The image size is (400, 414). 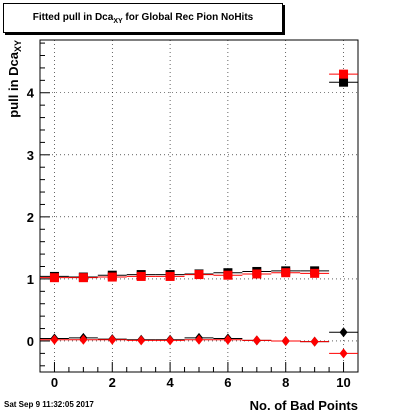 What do you see at coordinates (118, 21) in the screenshot?
I see `title-subscript: XY` at bounding box center [118, 21].